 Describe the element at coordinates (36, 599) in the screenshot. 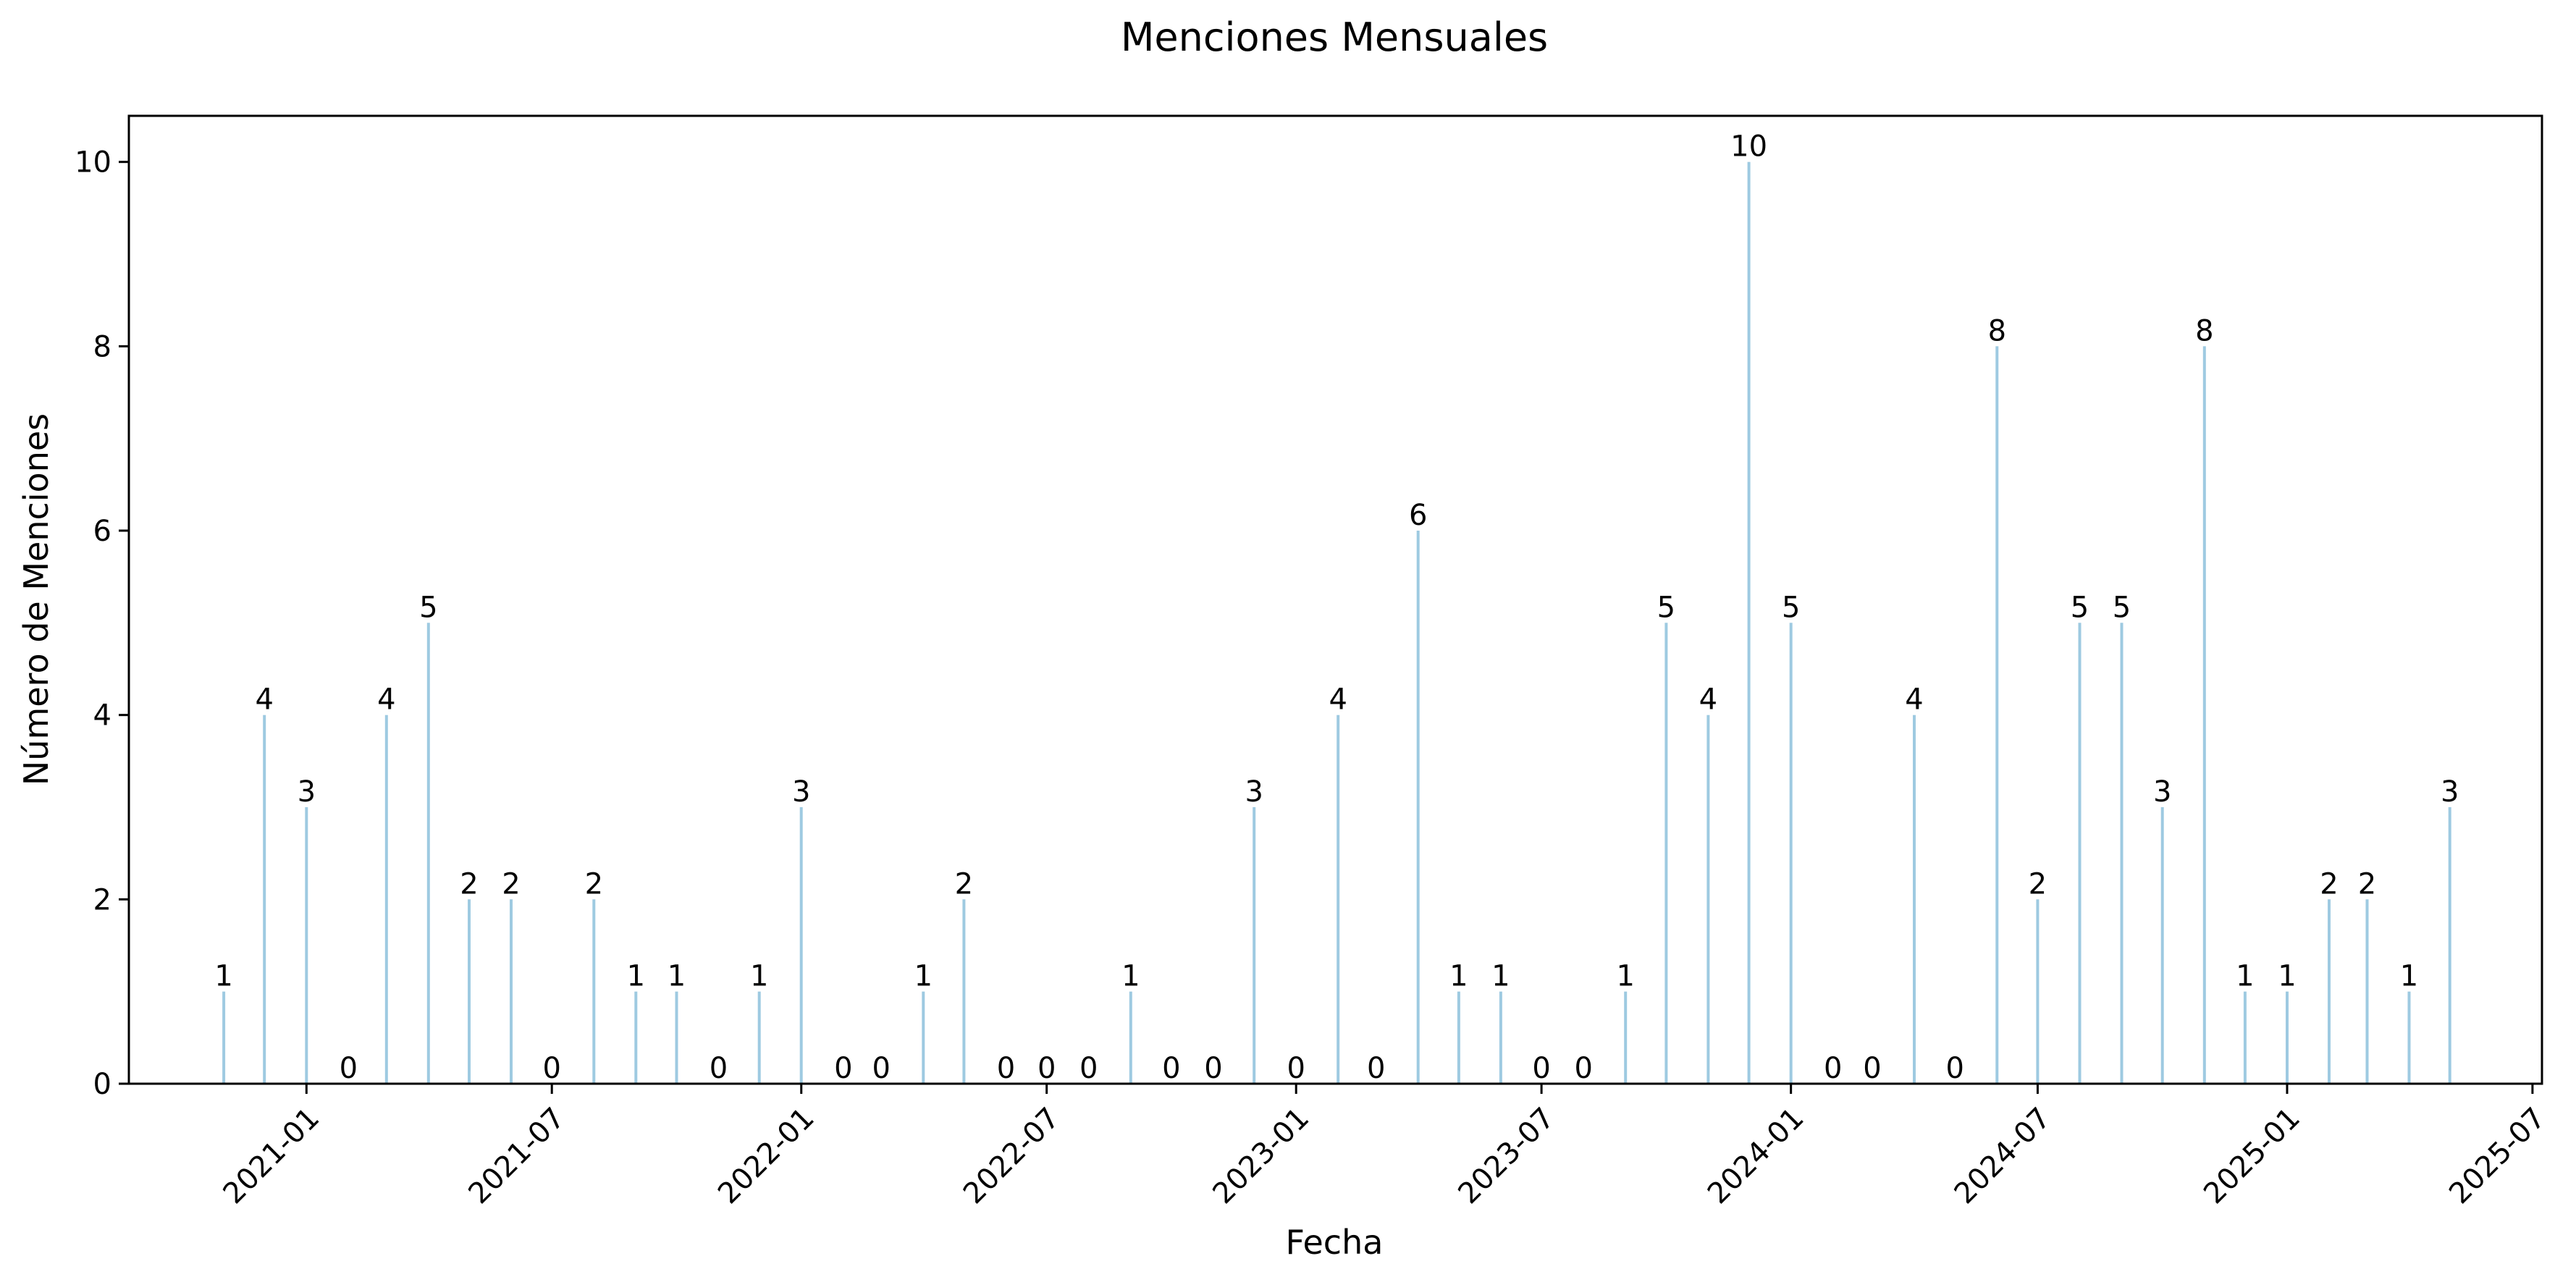

I see `y-axis-label: Número de Menciones` at that location.